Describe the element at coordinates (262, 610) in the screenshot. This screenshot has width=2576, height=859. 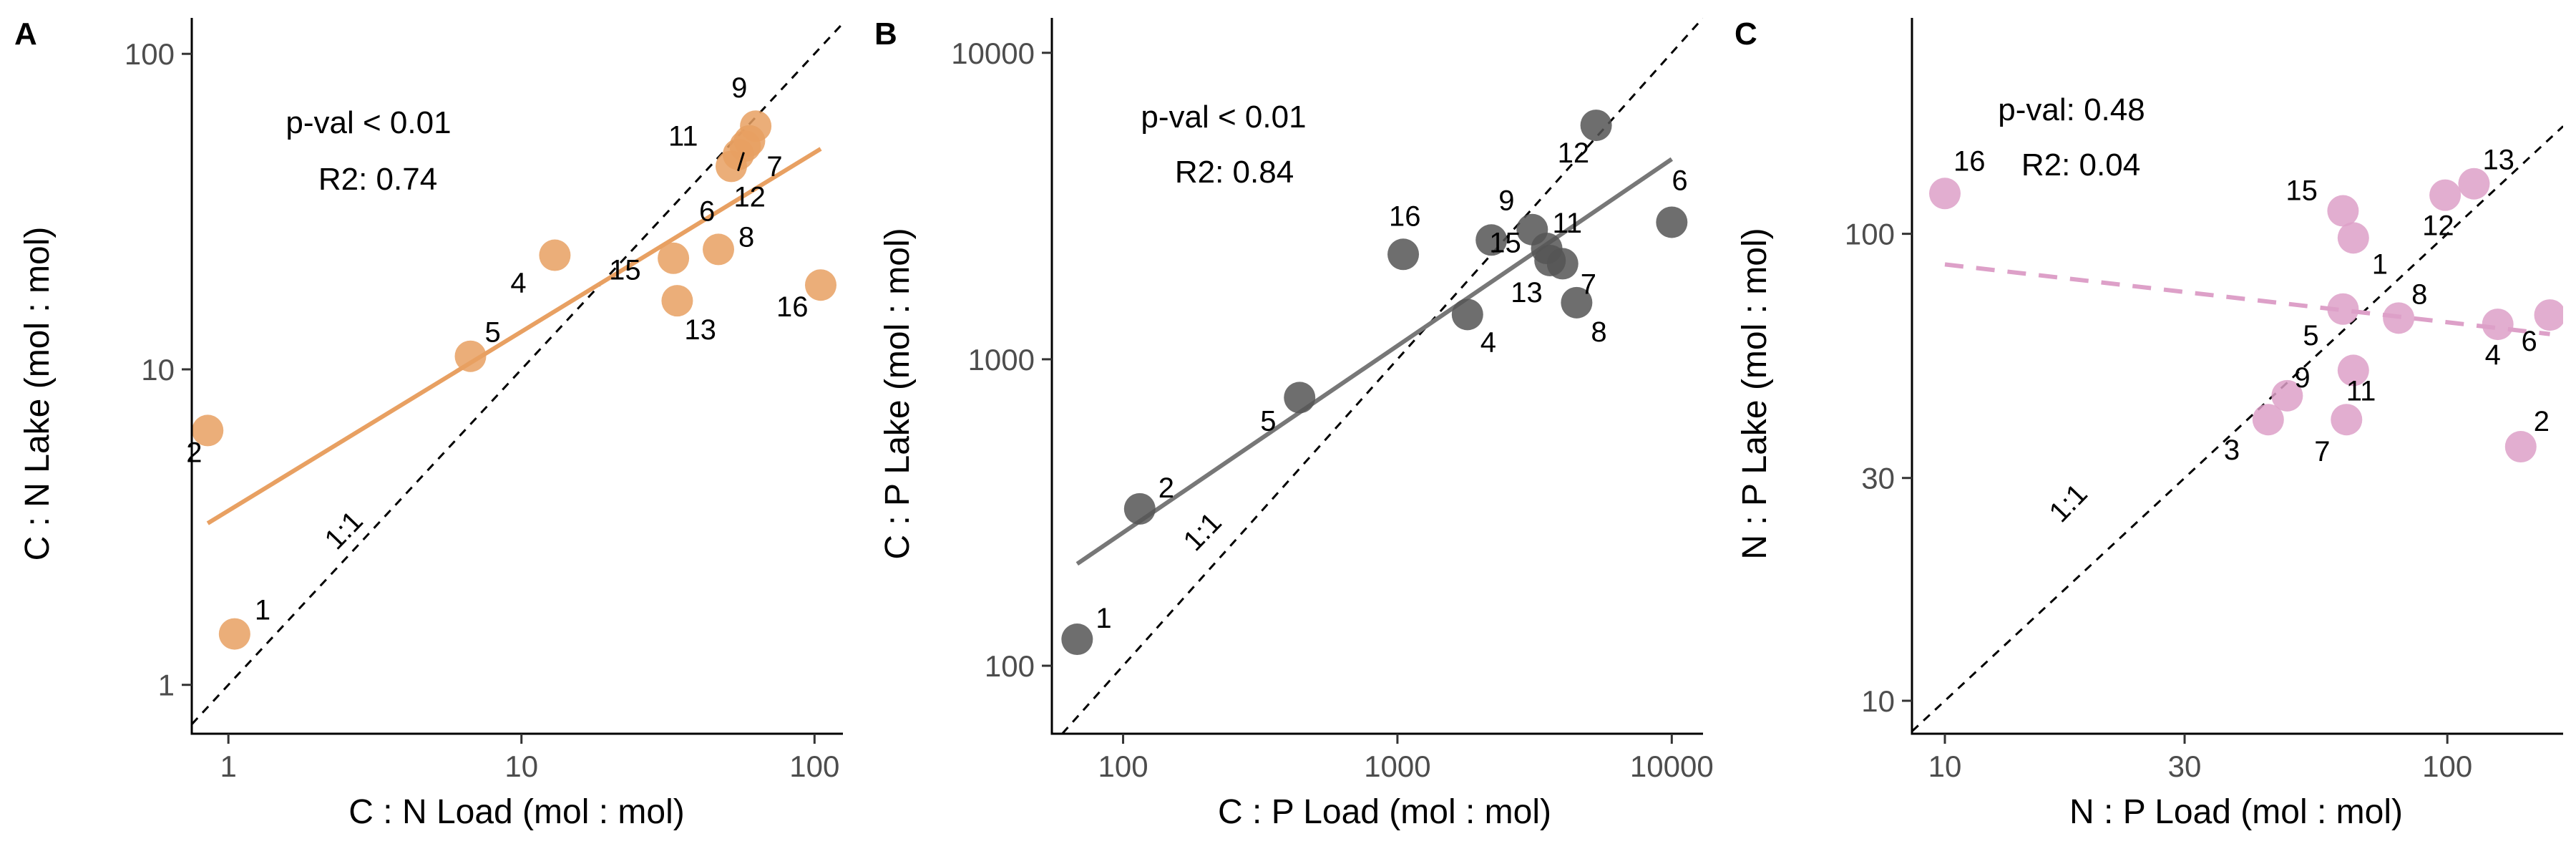
I see `point-label-a-1: 1` at that location.